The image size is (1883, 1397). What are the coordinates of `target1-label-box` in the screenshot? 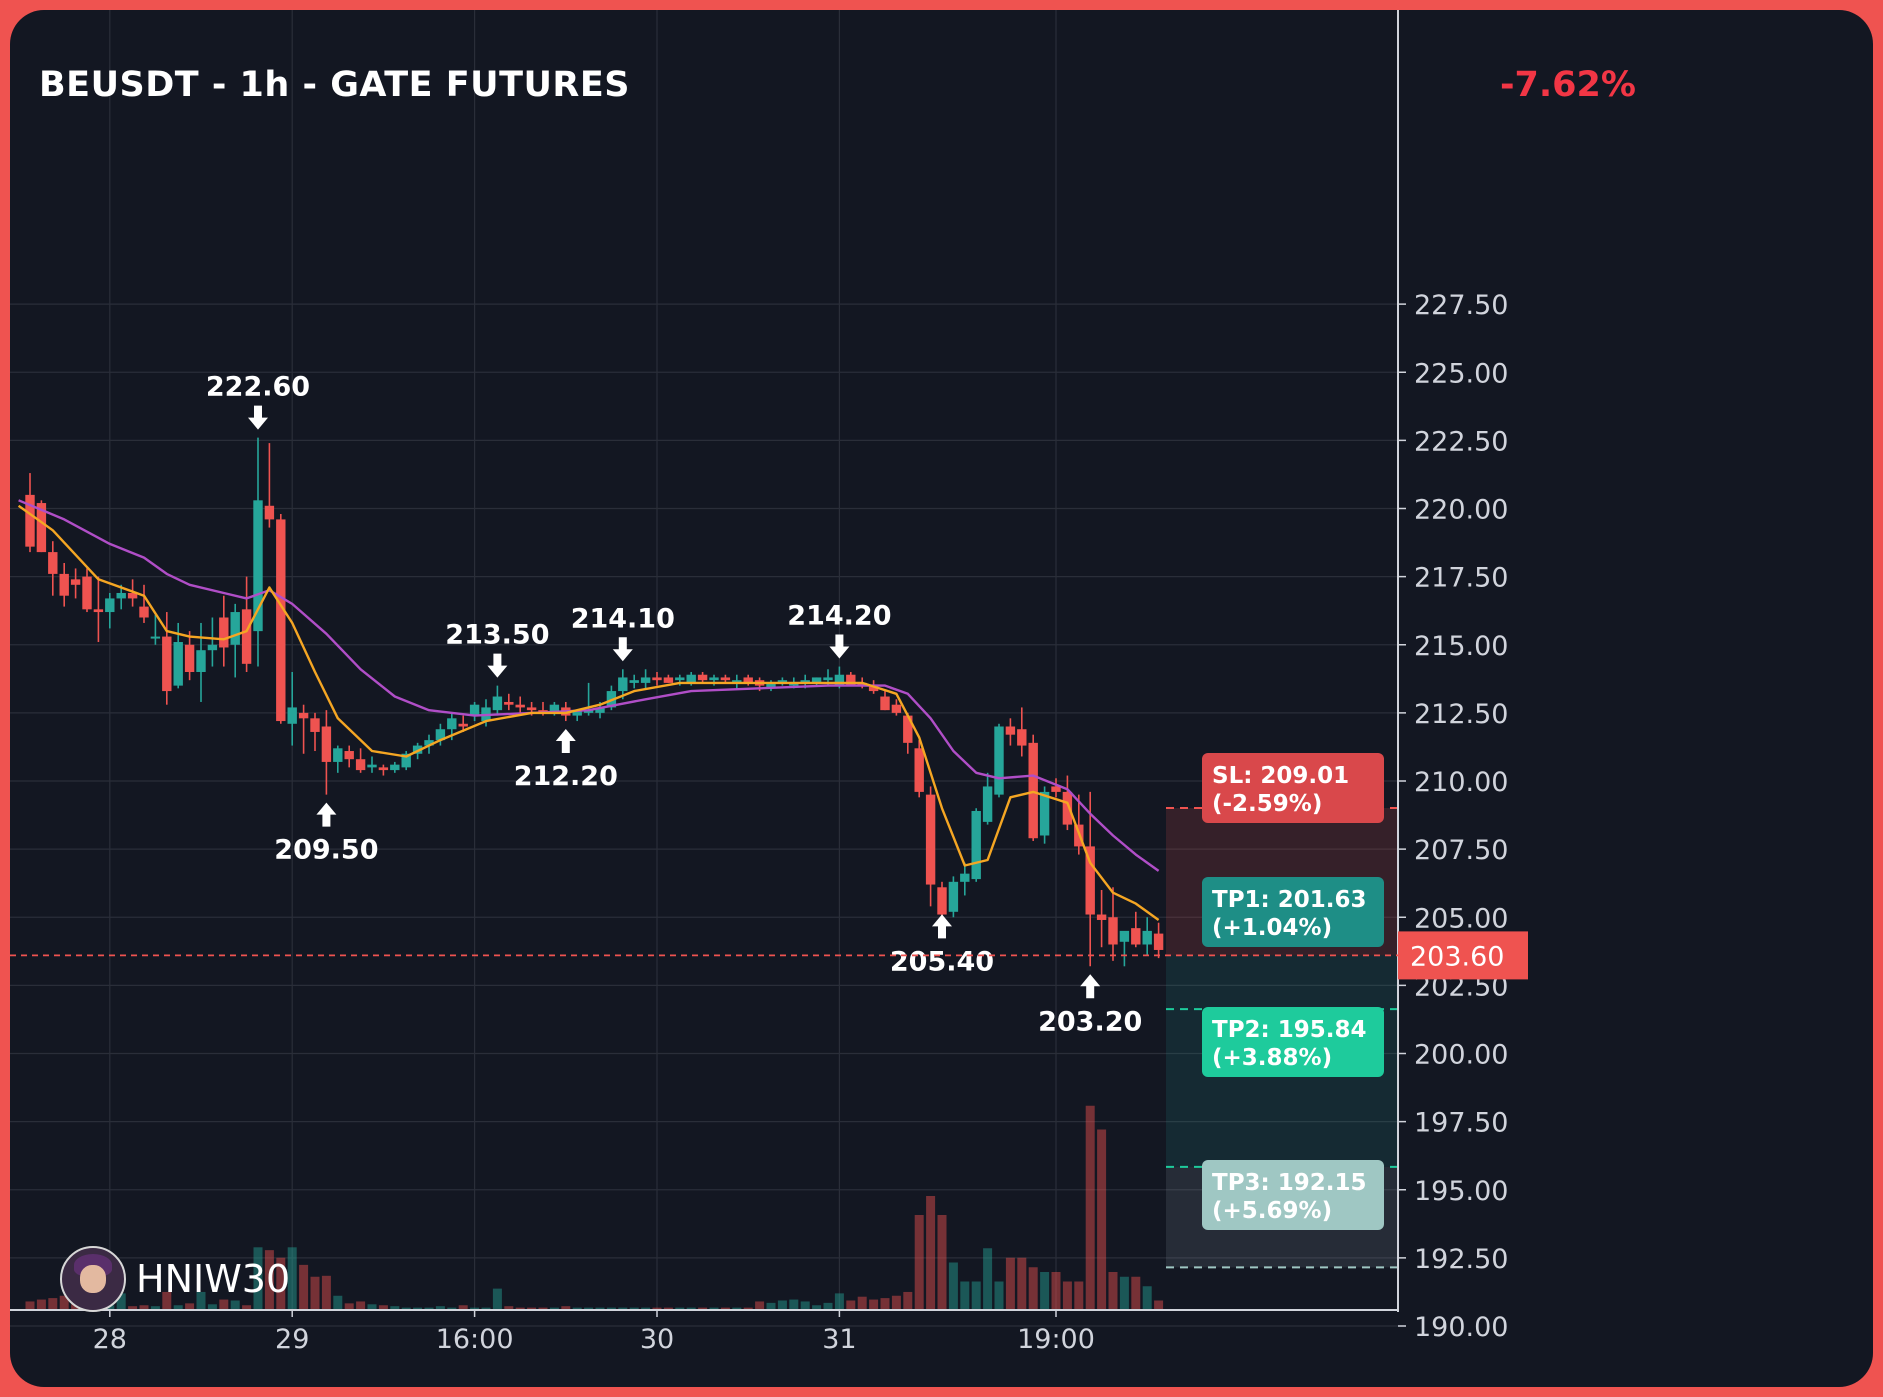 It's located at (1293, 912).